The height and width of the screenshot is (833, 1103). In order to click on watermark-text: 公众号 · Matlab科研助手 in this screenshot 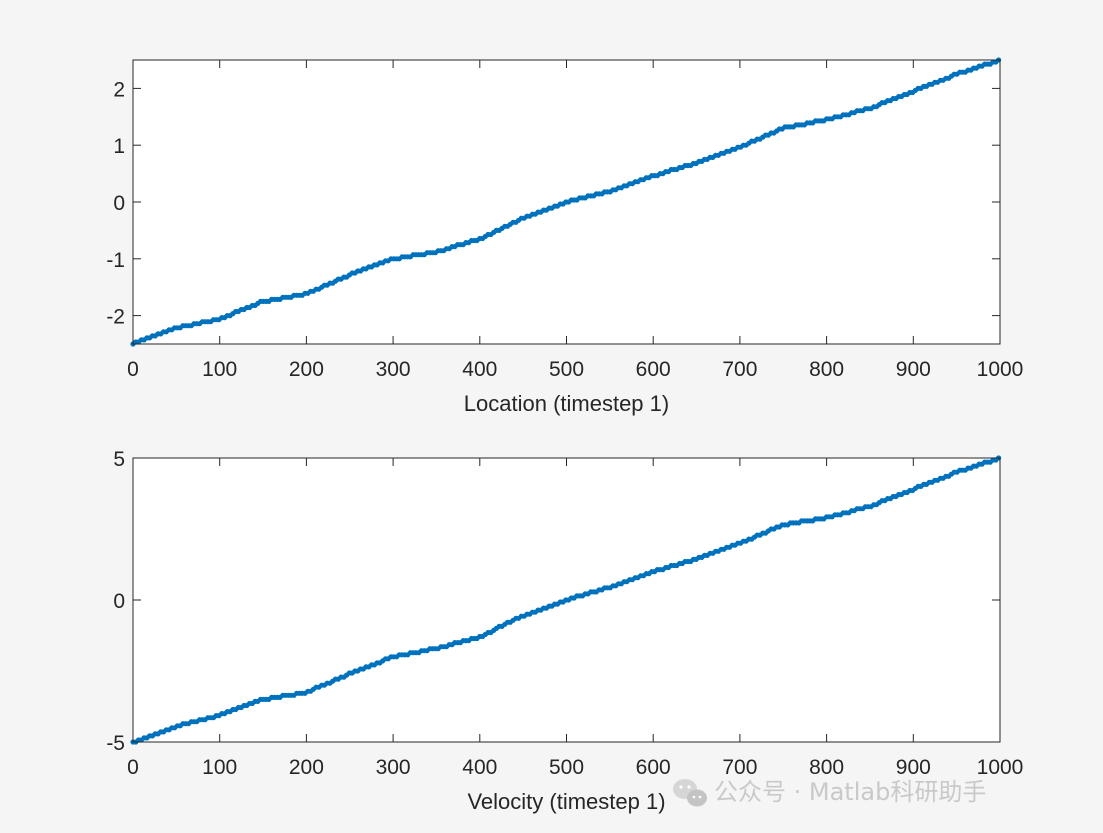, I will do `click(850, 792)`.